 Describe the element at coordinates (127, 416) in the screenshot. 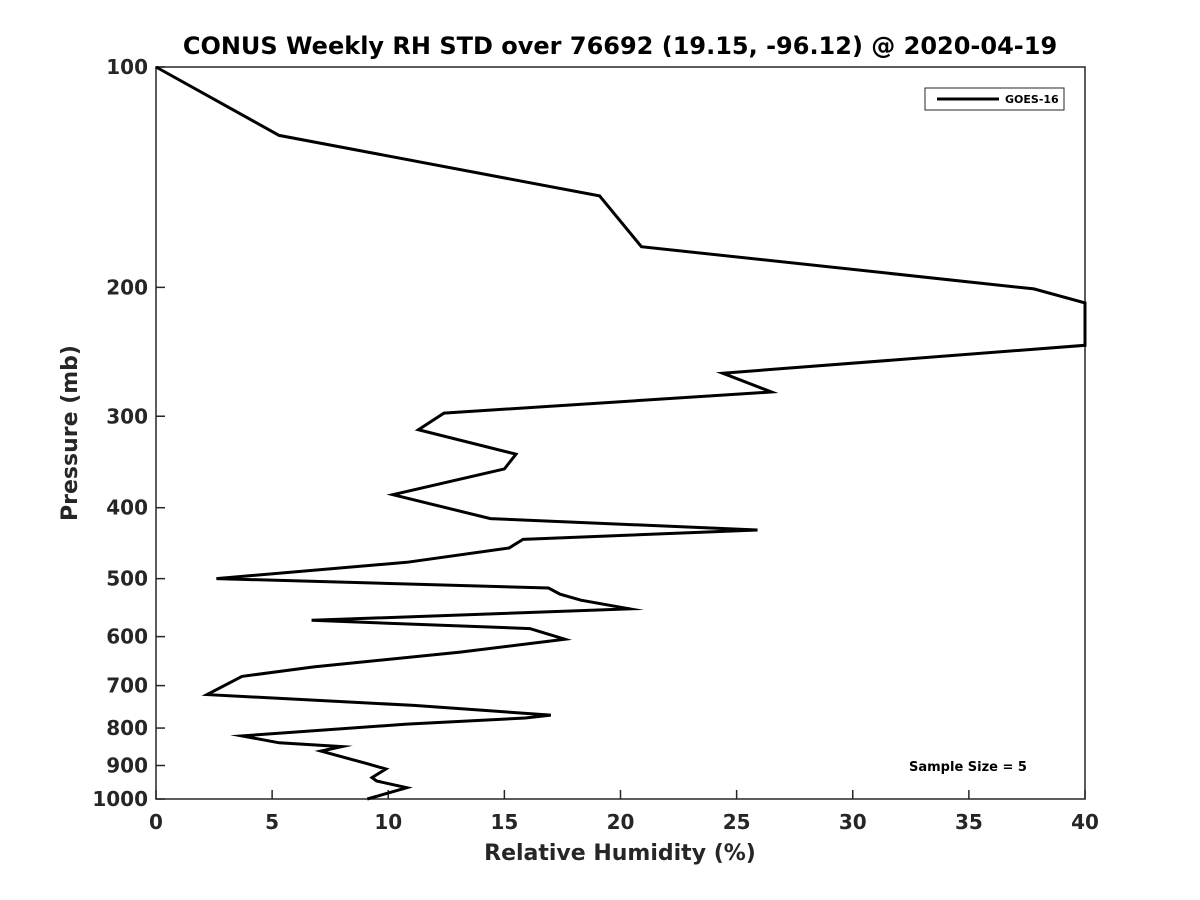

I see `y-tick-label: 300` at that location.